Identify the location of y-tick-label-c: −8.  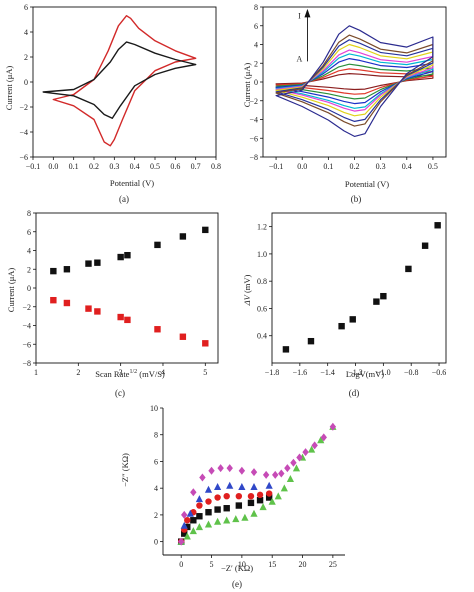
(26, 363).